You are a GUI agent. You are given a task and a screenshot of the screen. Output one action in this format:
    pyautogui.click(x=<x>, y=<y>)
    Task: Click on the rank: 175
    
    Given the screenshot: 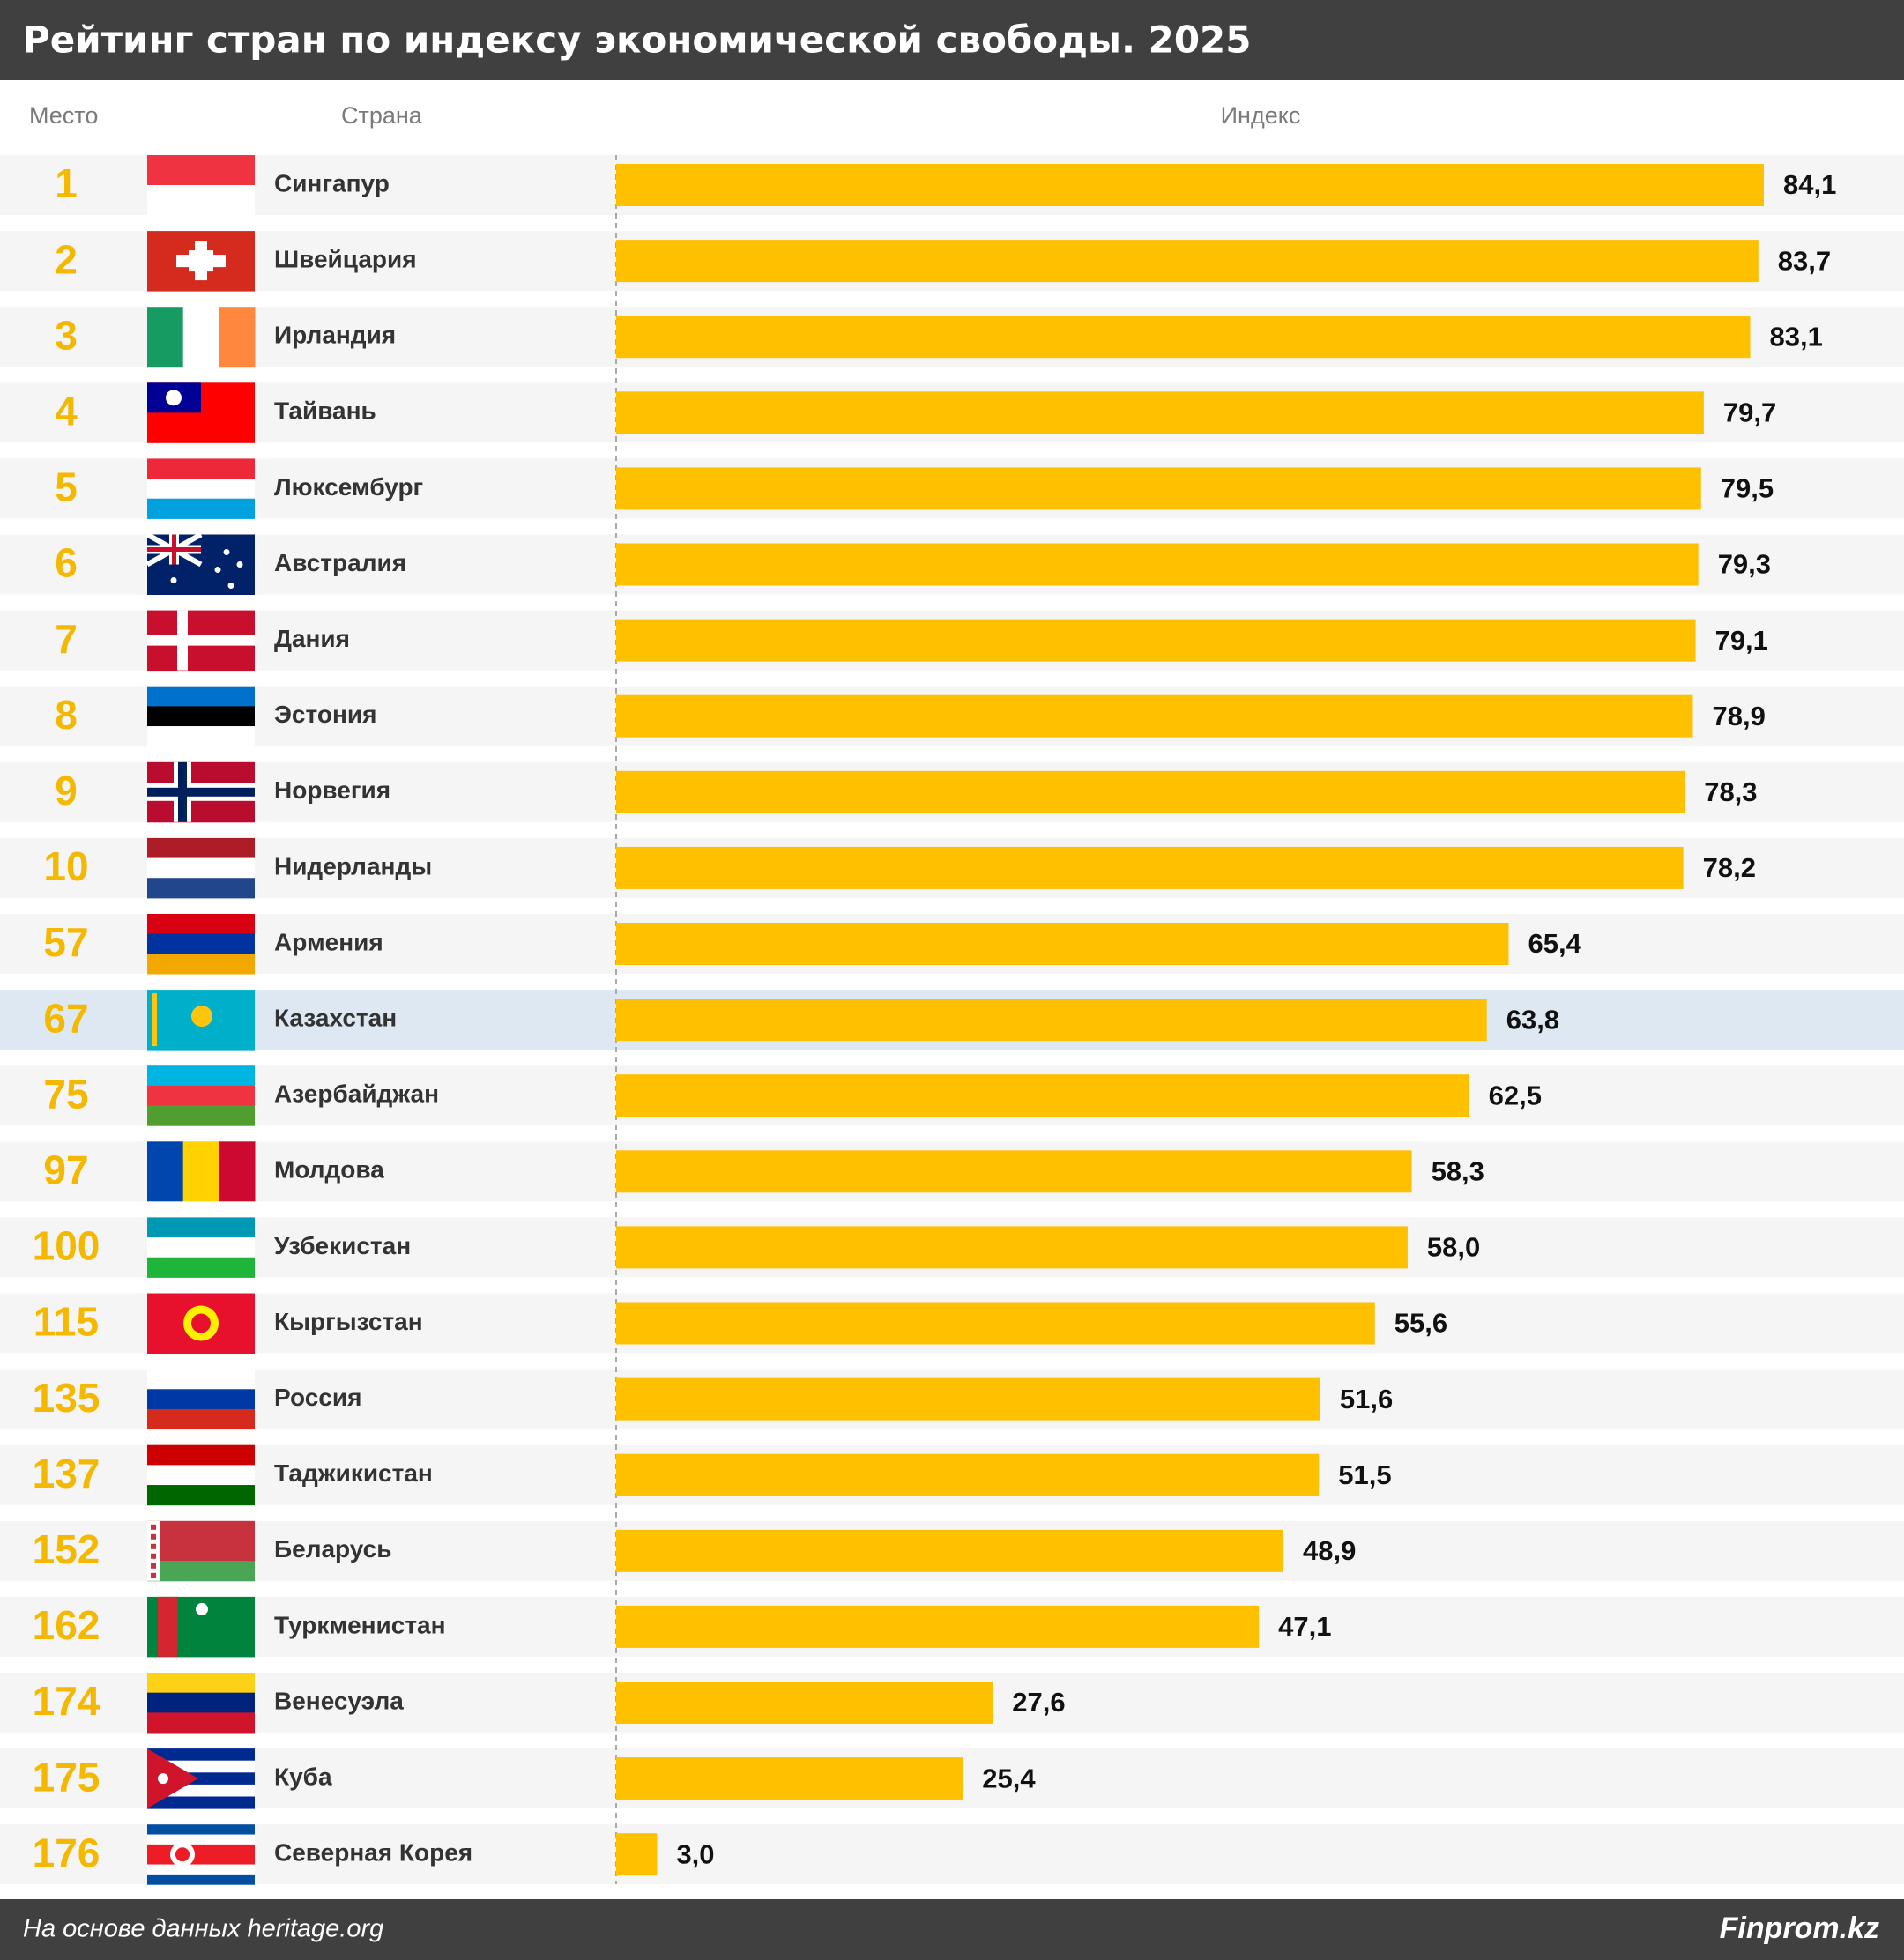 What is the action you would take?
    pyautogui.click(x=66, y=1777)
    